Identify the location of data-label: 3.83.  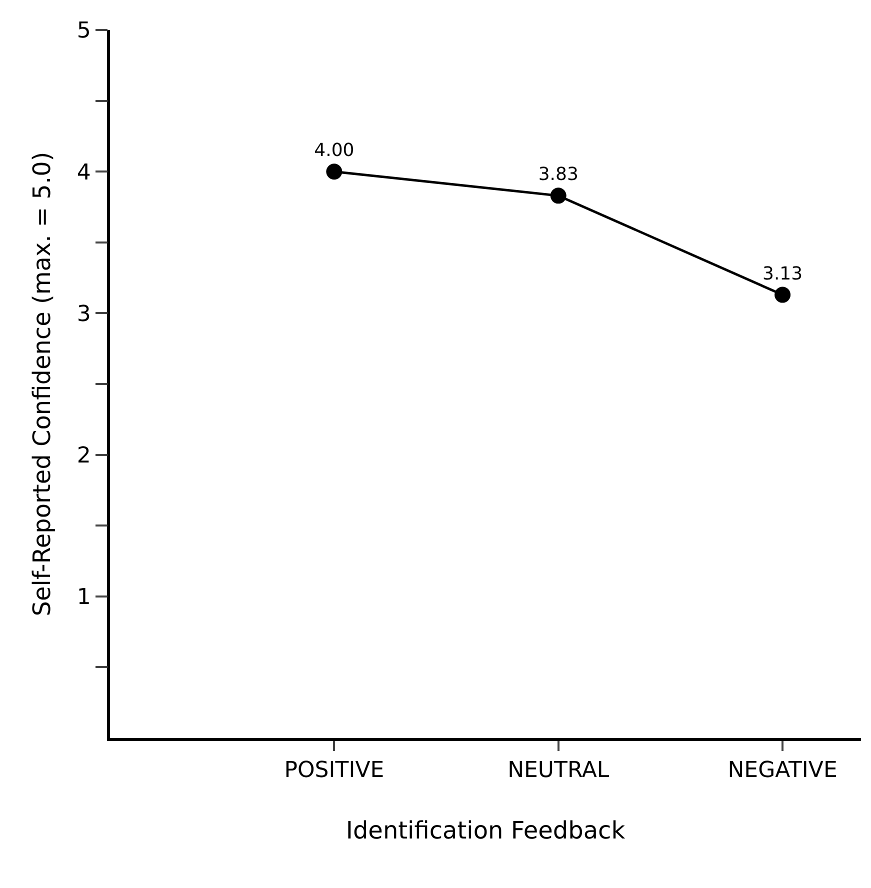
(558, 175).